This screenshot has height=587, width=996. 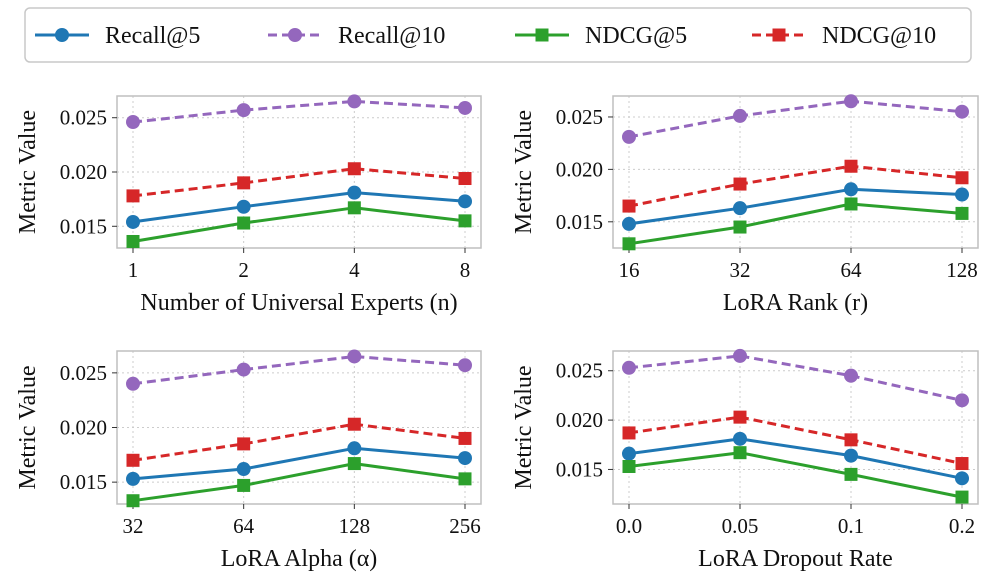 What do you see at coordinates (465, 526) in the screenshot?
I see `x-tick-label: 256` at bounding box center [465, 526].